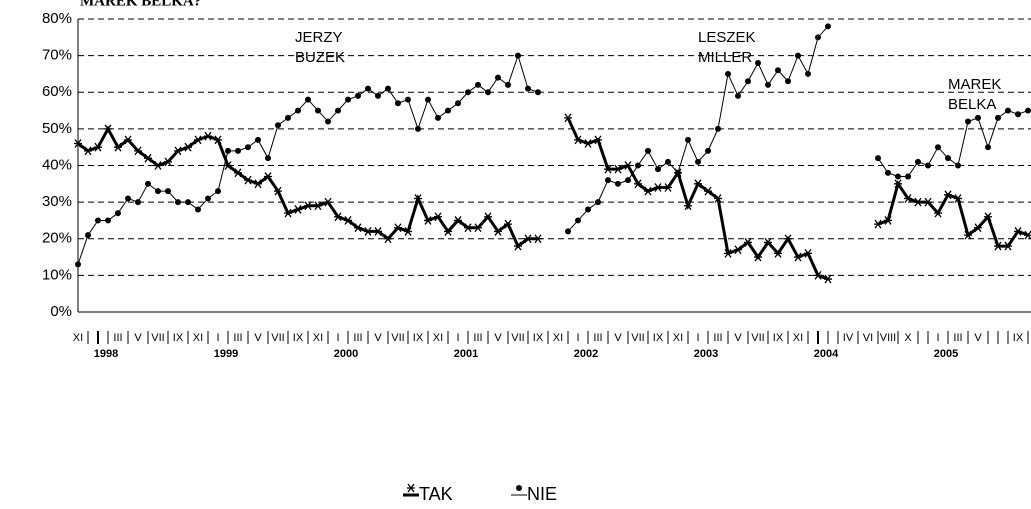 The image size is (1031, 509). Describe the element at coordinates (117, 338) in the screenshot. I see `x-tick-label: III` at that location.